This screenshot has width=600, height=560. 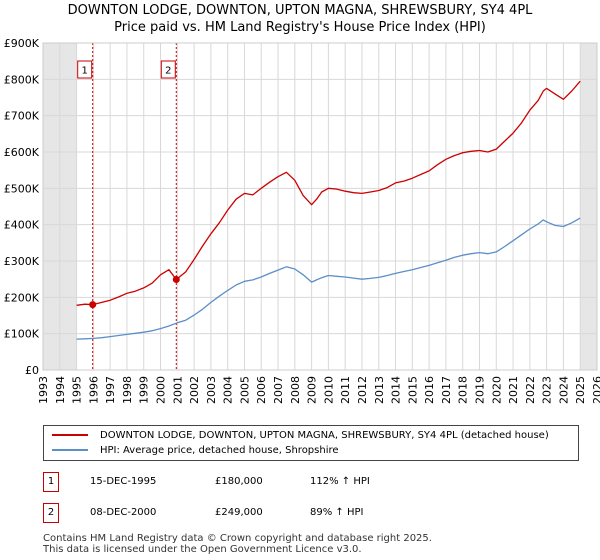 I want to click on x-tick-label: 1998, so click(x=127, y=390).